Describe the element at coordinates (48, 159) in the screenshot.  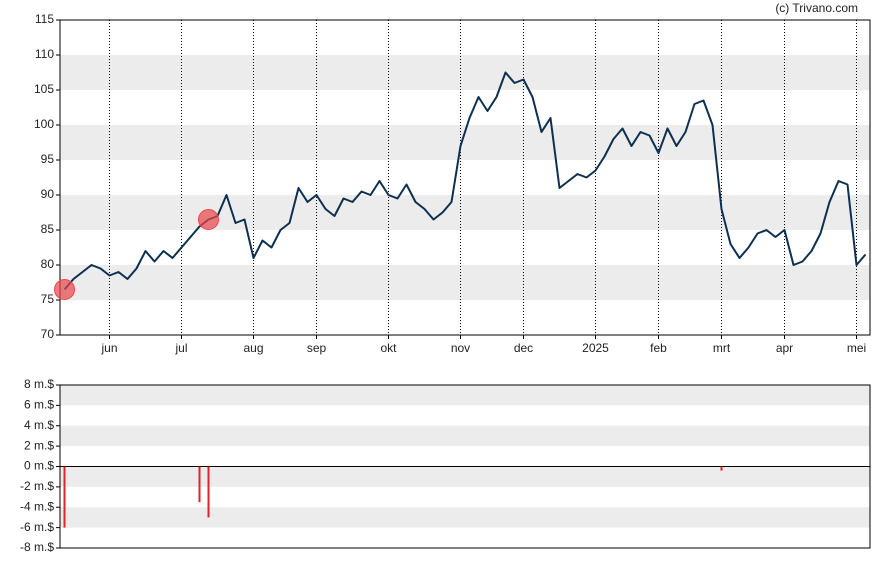
I see `y-tick-label: 95` at that location.